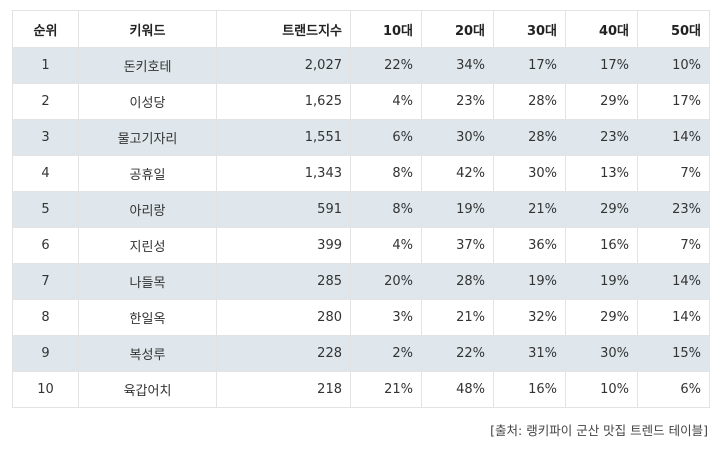 The width and height of the screenshot is (720, 450). What do you see at coordinates (529, 29) in the screenshot?
I see `header-age-30s: 30대` at bounding box center [529, 29].